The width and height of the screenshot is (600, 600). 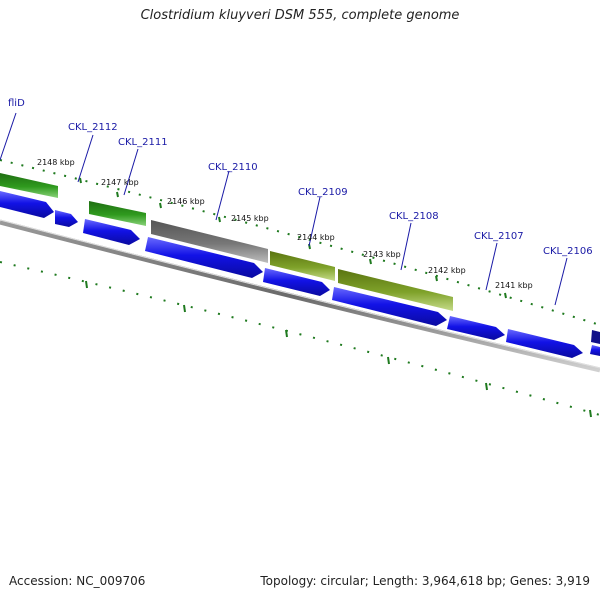 What do you see at coordinates (406, 246) in the screenshot?
I see `leader-ckl2108` at bounding box center [406, 246].